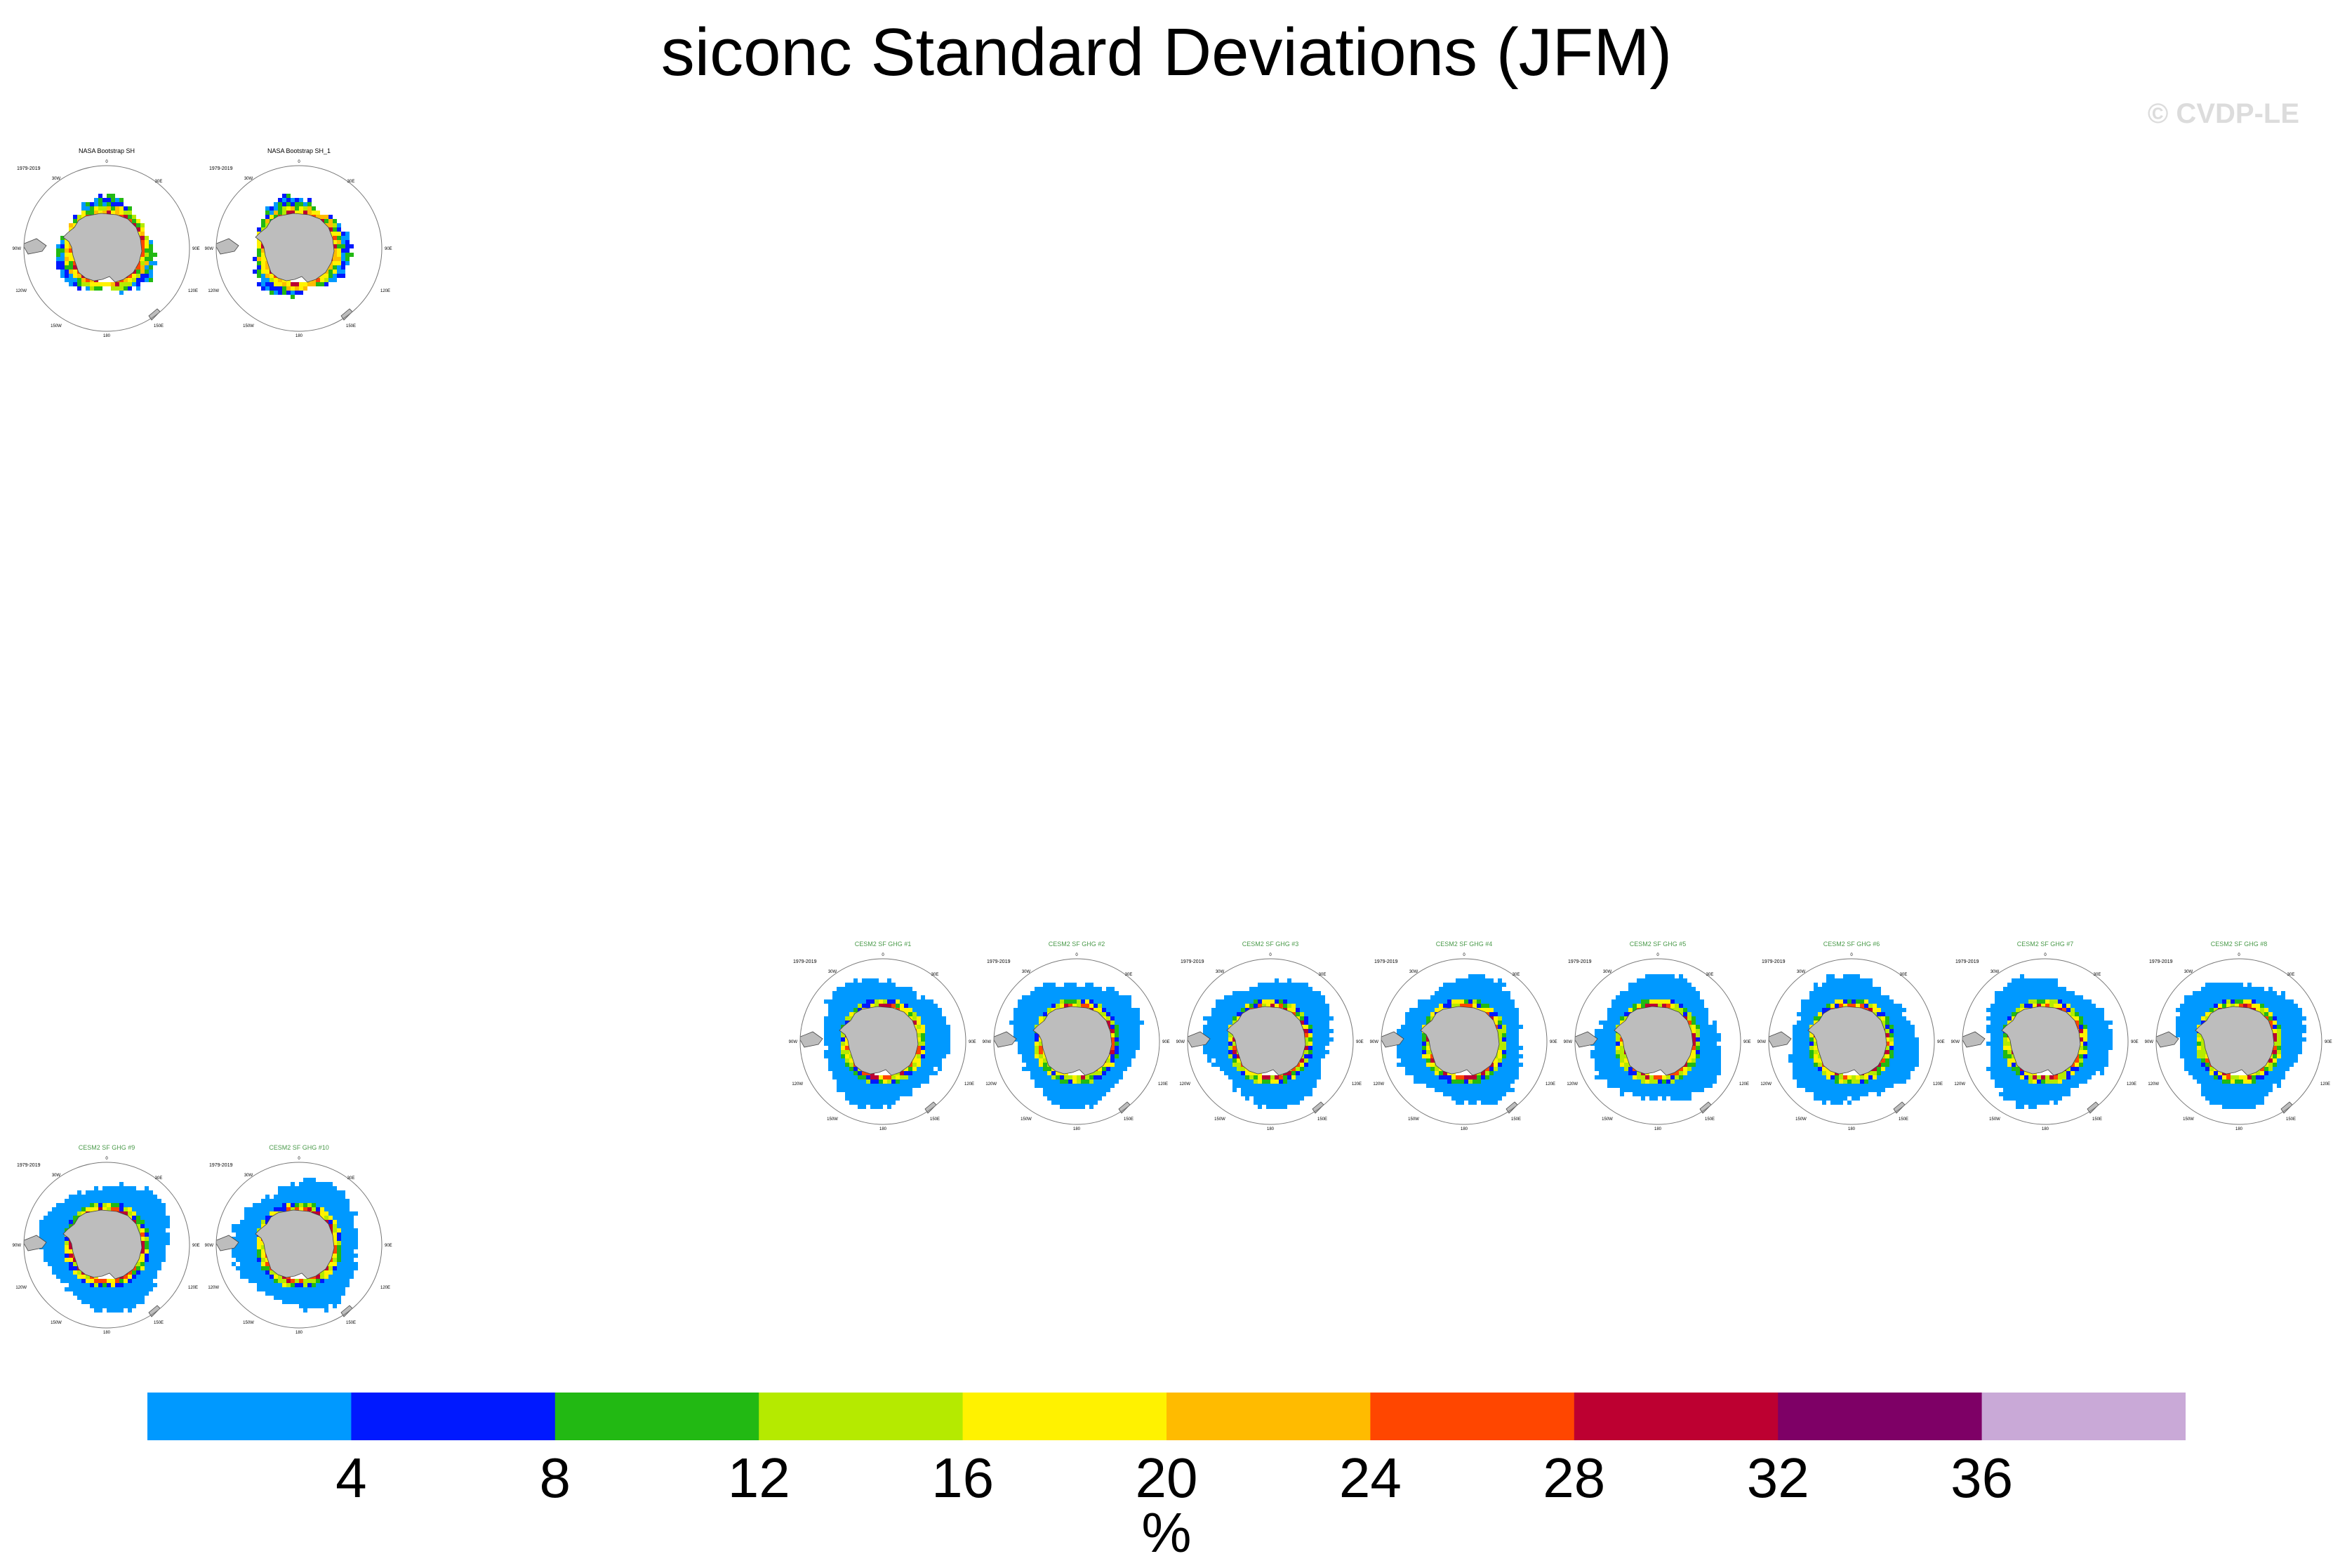  I want to click on colorbar-tick-label: 16, so click(963, 1478).